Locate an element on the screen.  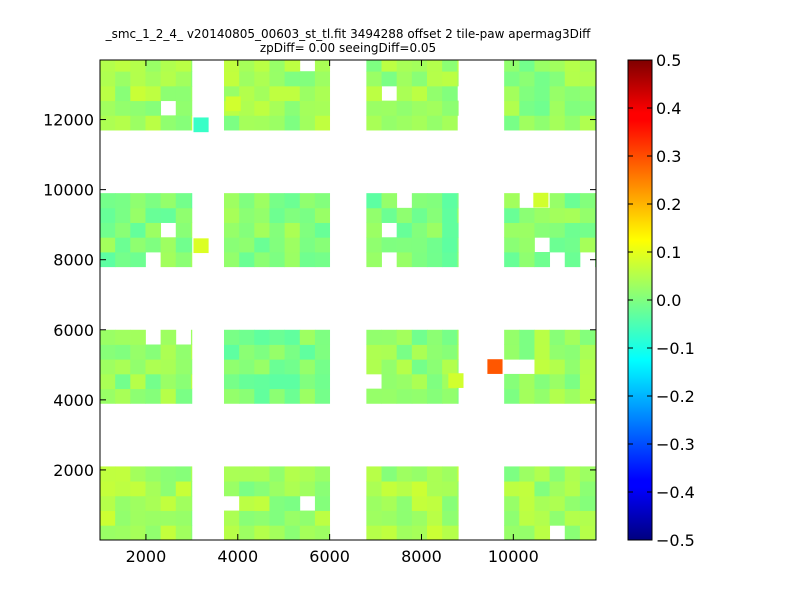
colorbar-tick-label: 0.5 is located at coordinates (668, 60).